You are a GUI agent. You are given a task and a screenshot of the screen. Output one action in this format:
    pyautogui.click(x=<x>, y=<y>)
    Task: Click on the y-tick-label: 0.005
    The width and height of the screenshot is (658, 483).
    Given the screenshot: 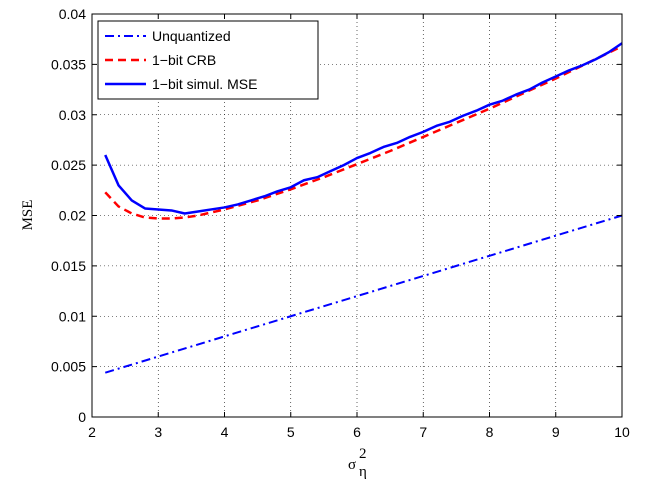 What is the action you would take?
    pyautogui.click(x=68, y=367)
    